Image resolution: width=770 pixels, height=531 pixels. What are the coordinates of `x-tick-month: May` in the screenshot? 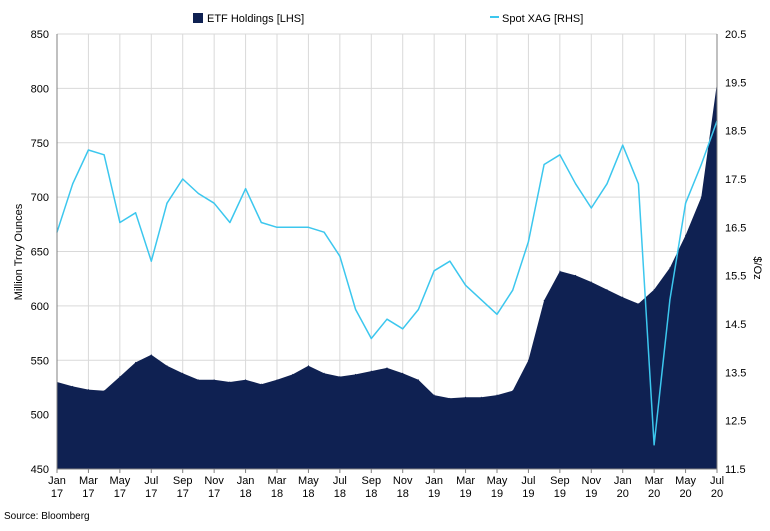 It's located at (497, 481).